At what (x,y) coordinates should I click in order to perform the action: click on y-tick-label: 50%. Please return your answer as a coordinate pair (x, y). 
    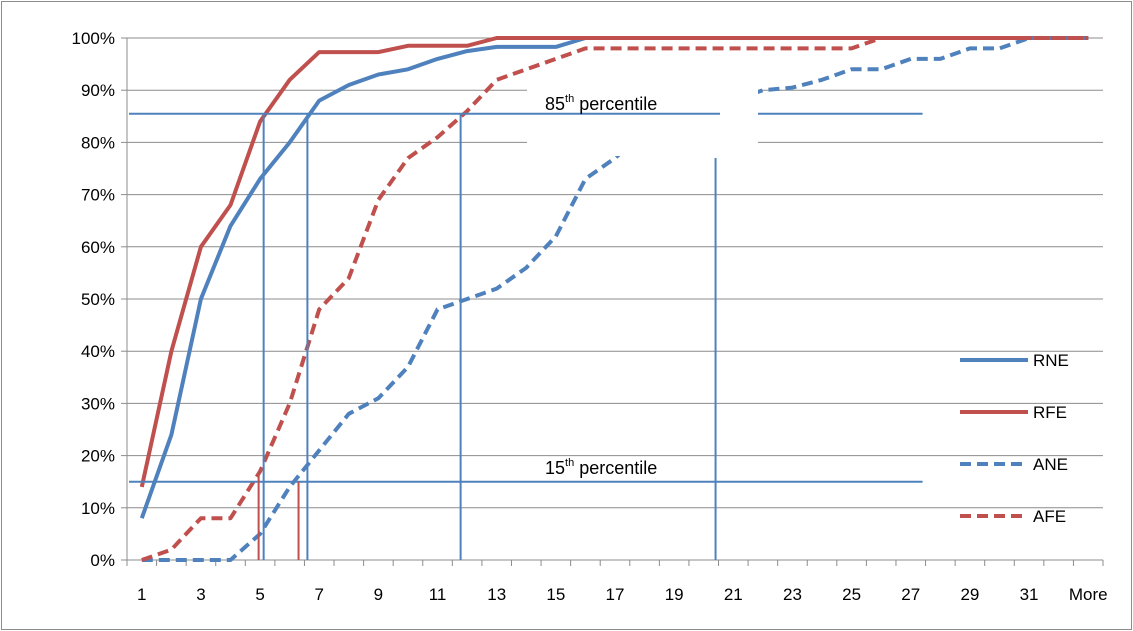
    Looking at the image, I should click on (98, 299).